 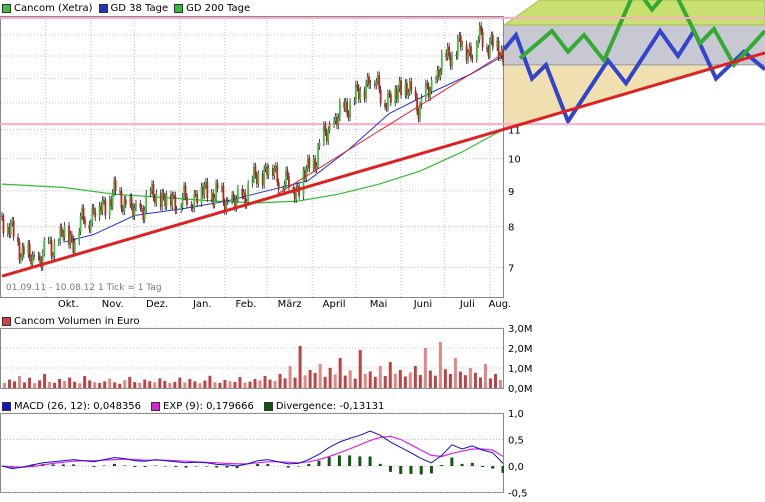 What do you see at coordinates (518, 494) in the screenshot?
I see `macd-y-tick-label: -0,5` at bounding box center [518, 494].